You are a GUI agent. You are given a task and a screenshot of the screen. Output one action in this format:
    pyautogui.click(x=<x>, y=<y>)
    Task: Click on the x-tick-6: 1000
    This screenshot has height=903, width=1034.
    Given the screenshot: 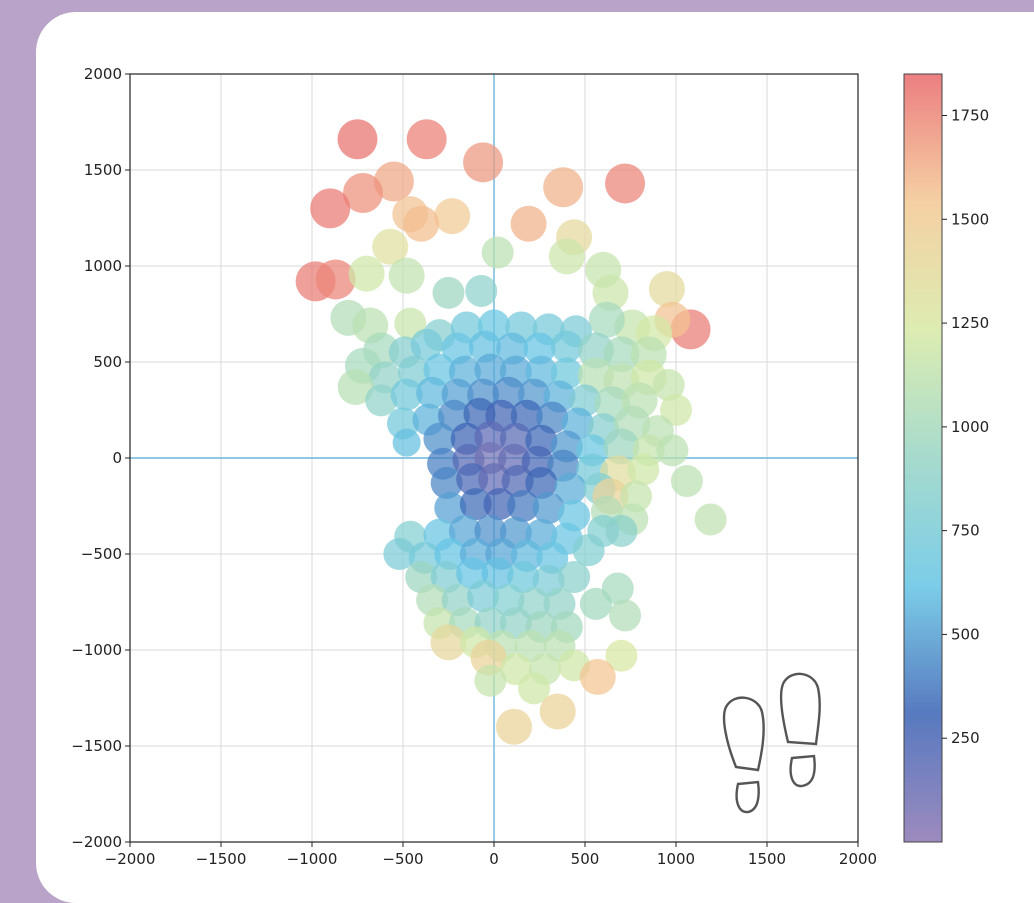 What is the action you would take?
    pyautogui.click(x=676, y=855)
    